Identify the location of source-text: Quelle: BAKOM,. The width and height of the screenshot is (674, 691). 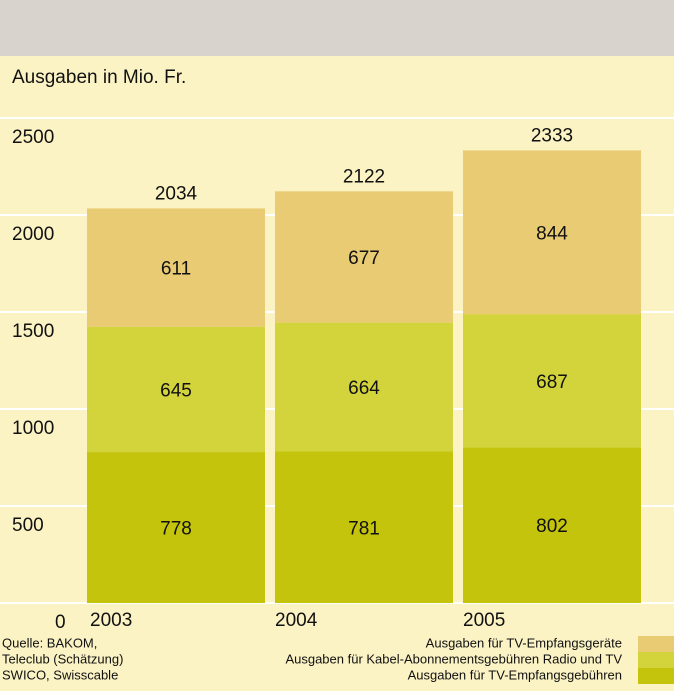
(49, 642).